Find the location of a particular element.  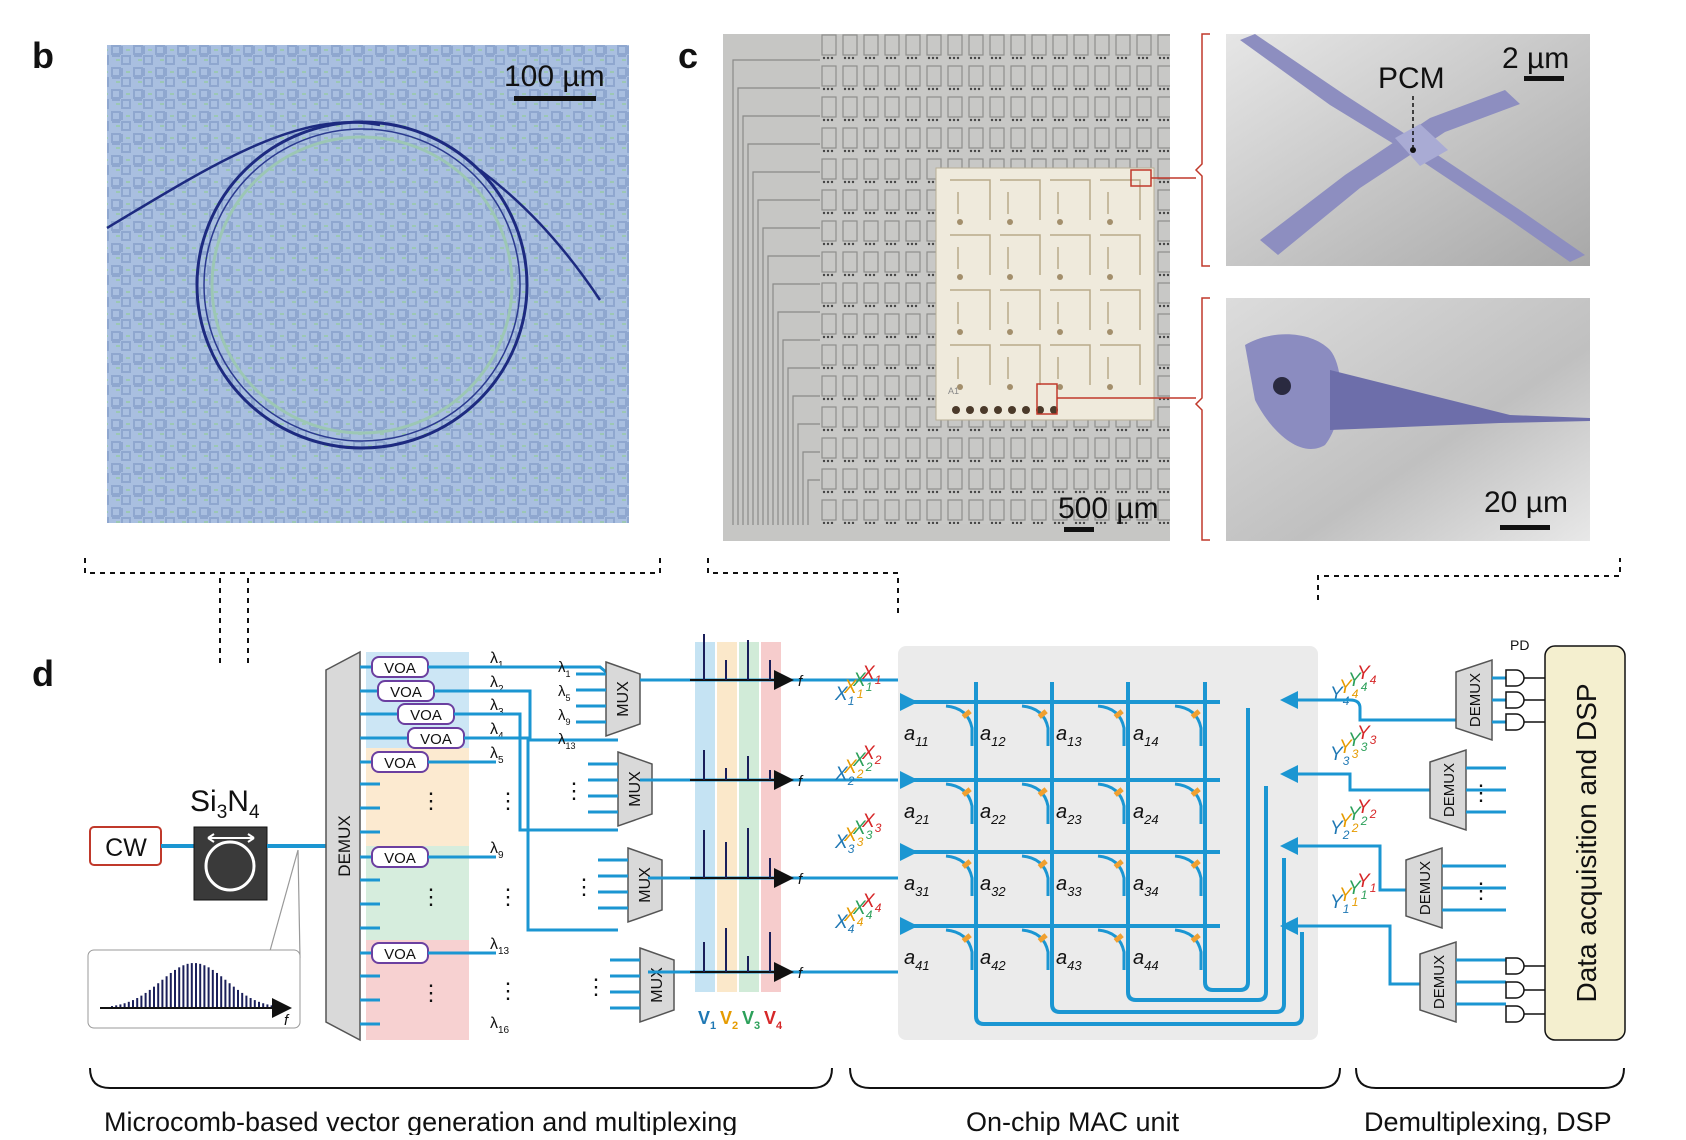

voa-3: VOA is located at coordinates (426, 714).